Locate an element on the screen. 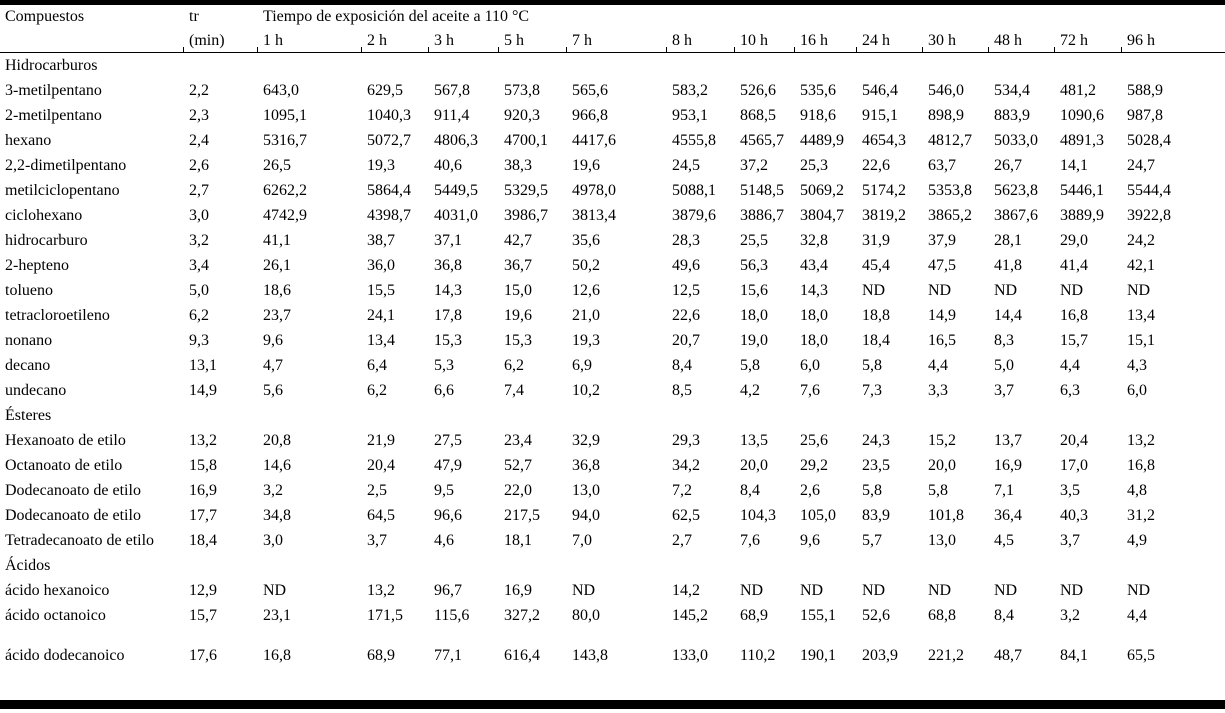  value-cell: 6262,2 is located at coordinates (285, 190).